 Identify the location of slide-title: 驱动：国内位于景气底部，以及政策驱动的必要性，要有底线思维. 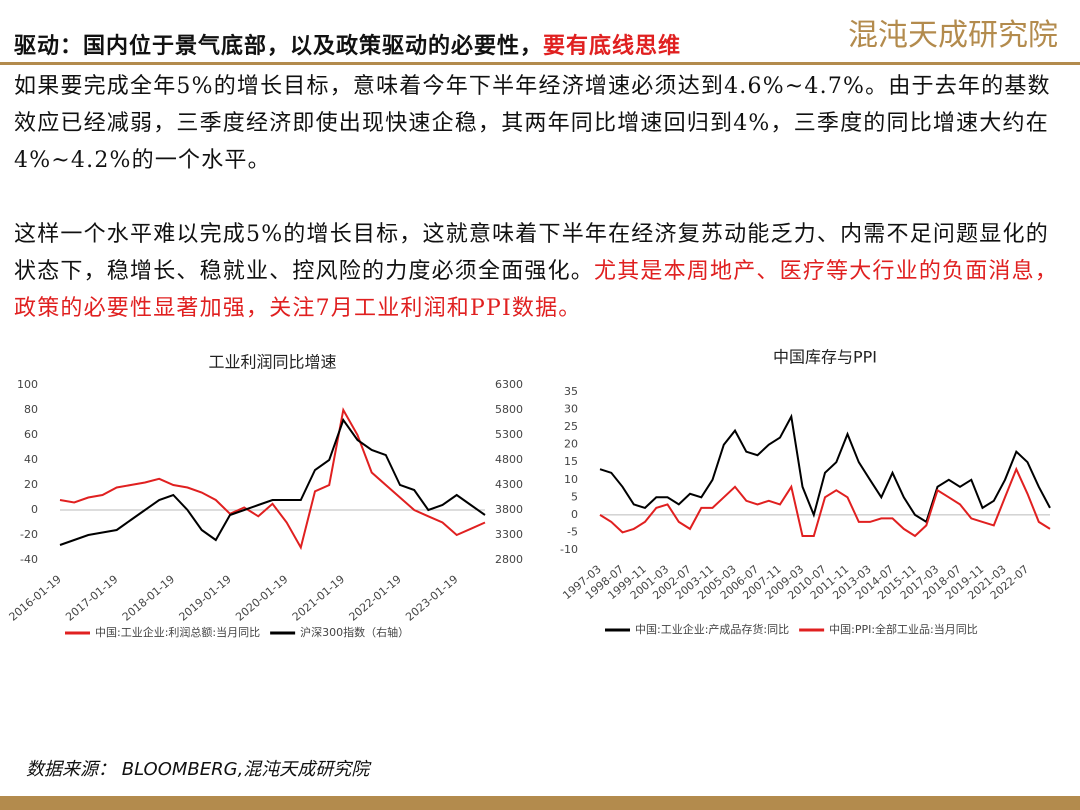
(347, 44).